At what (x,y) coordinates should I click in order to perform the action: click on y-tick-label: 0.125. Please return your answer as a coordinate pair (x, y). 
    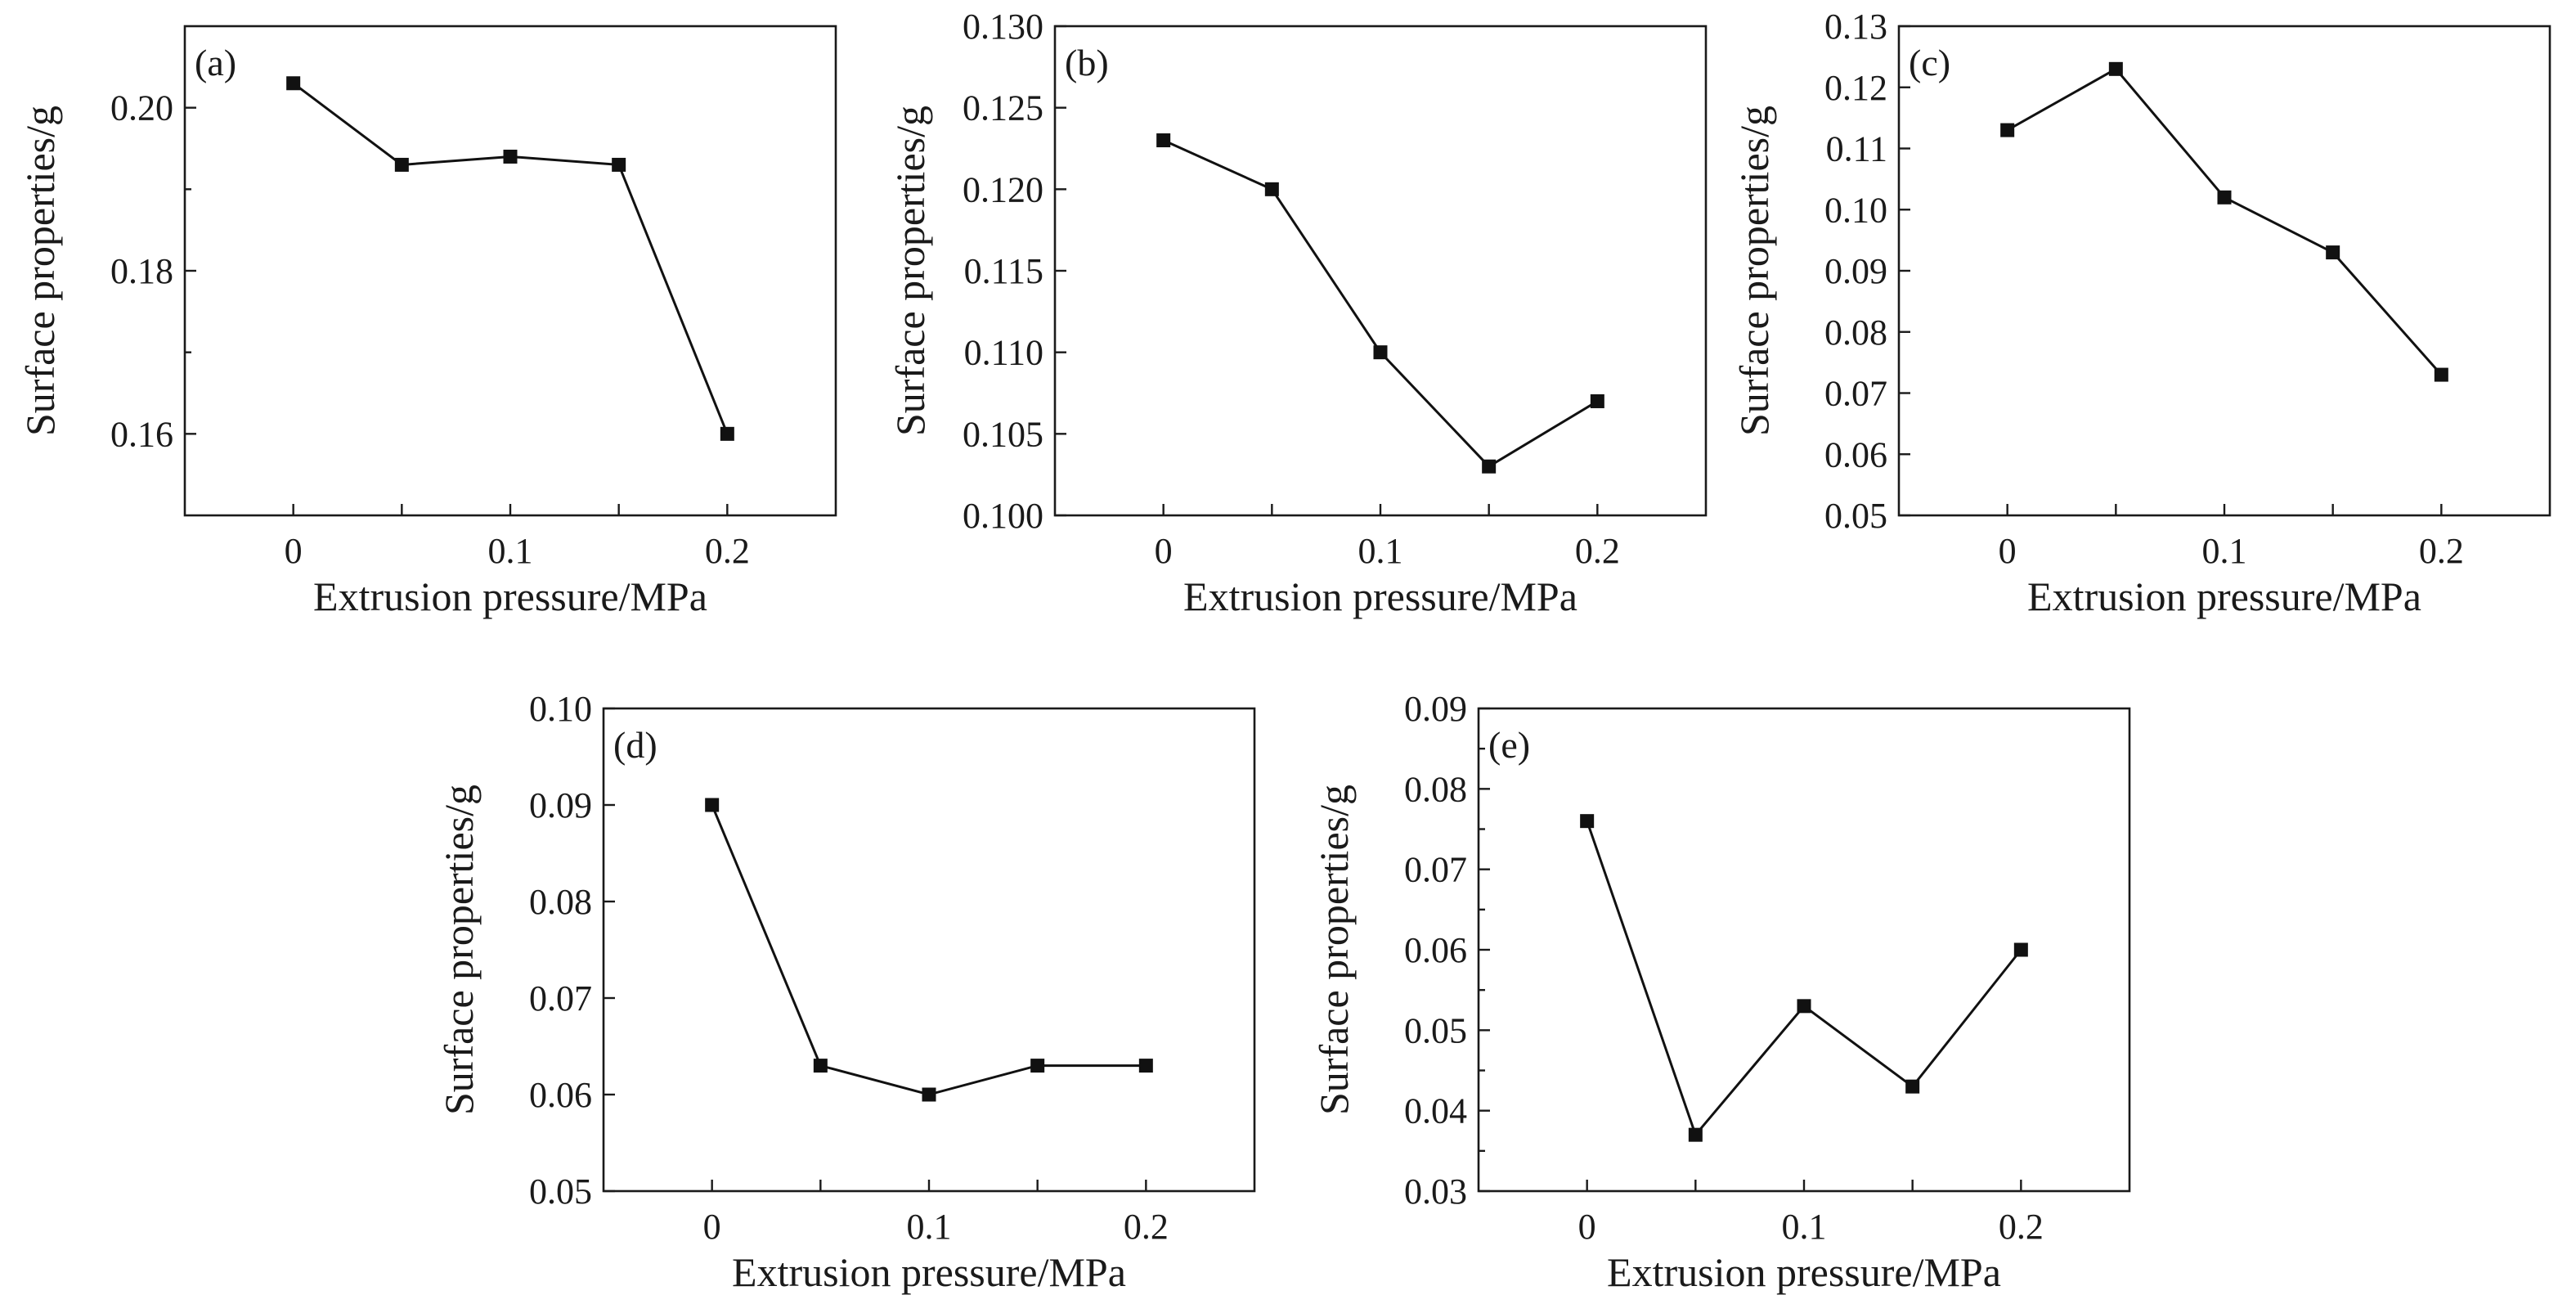
    Looking at the image, I should click on (1003, 108).